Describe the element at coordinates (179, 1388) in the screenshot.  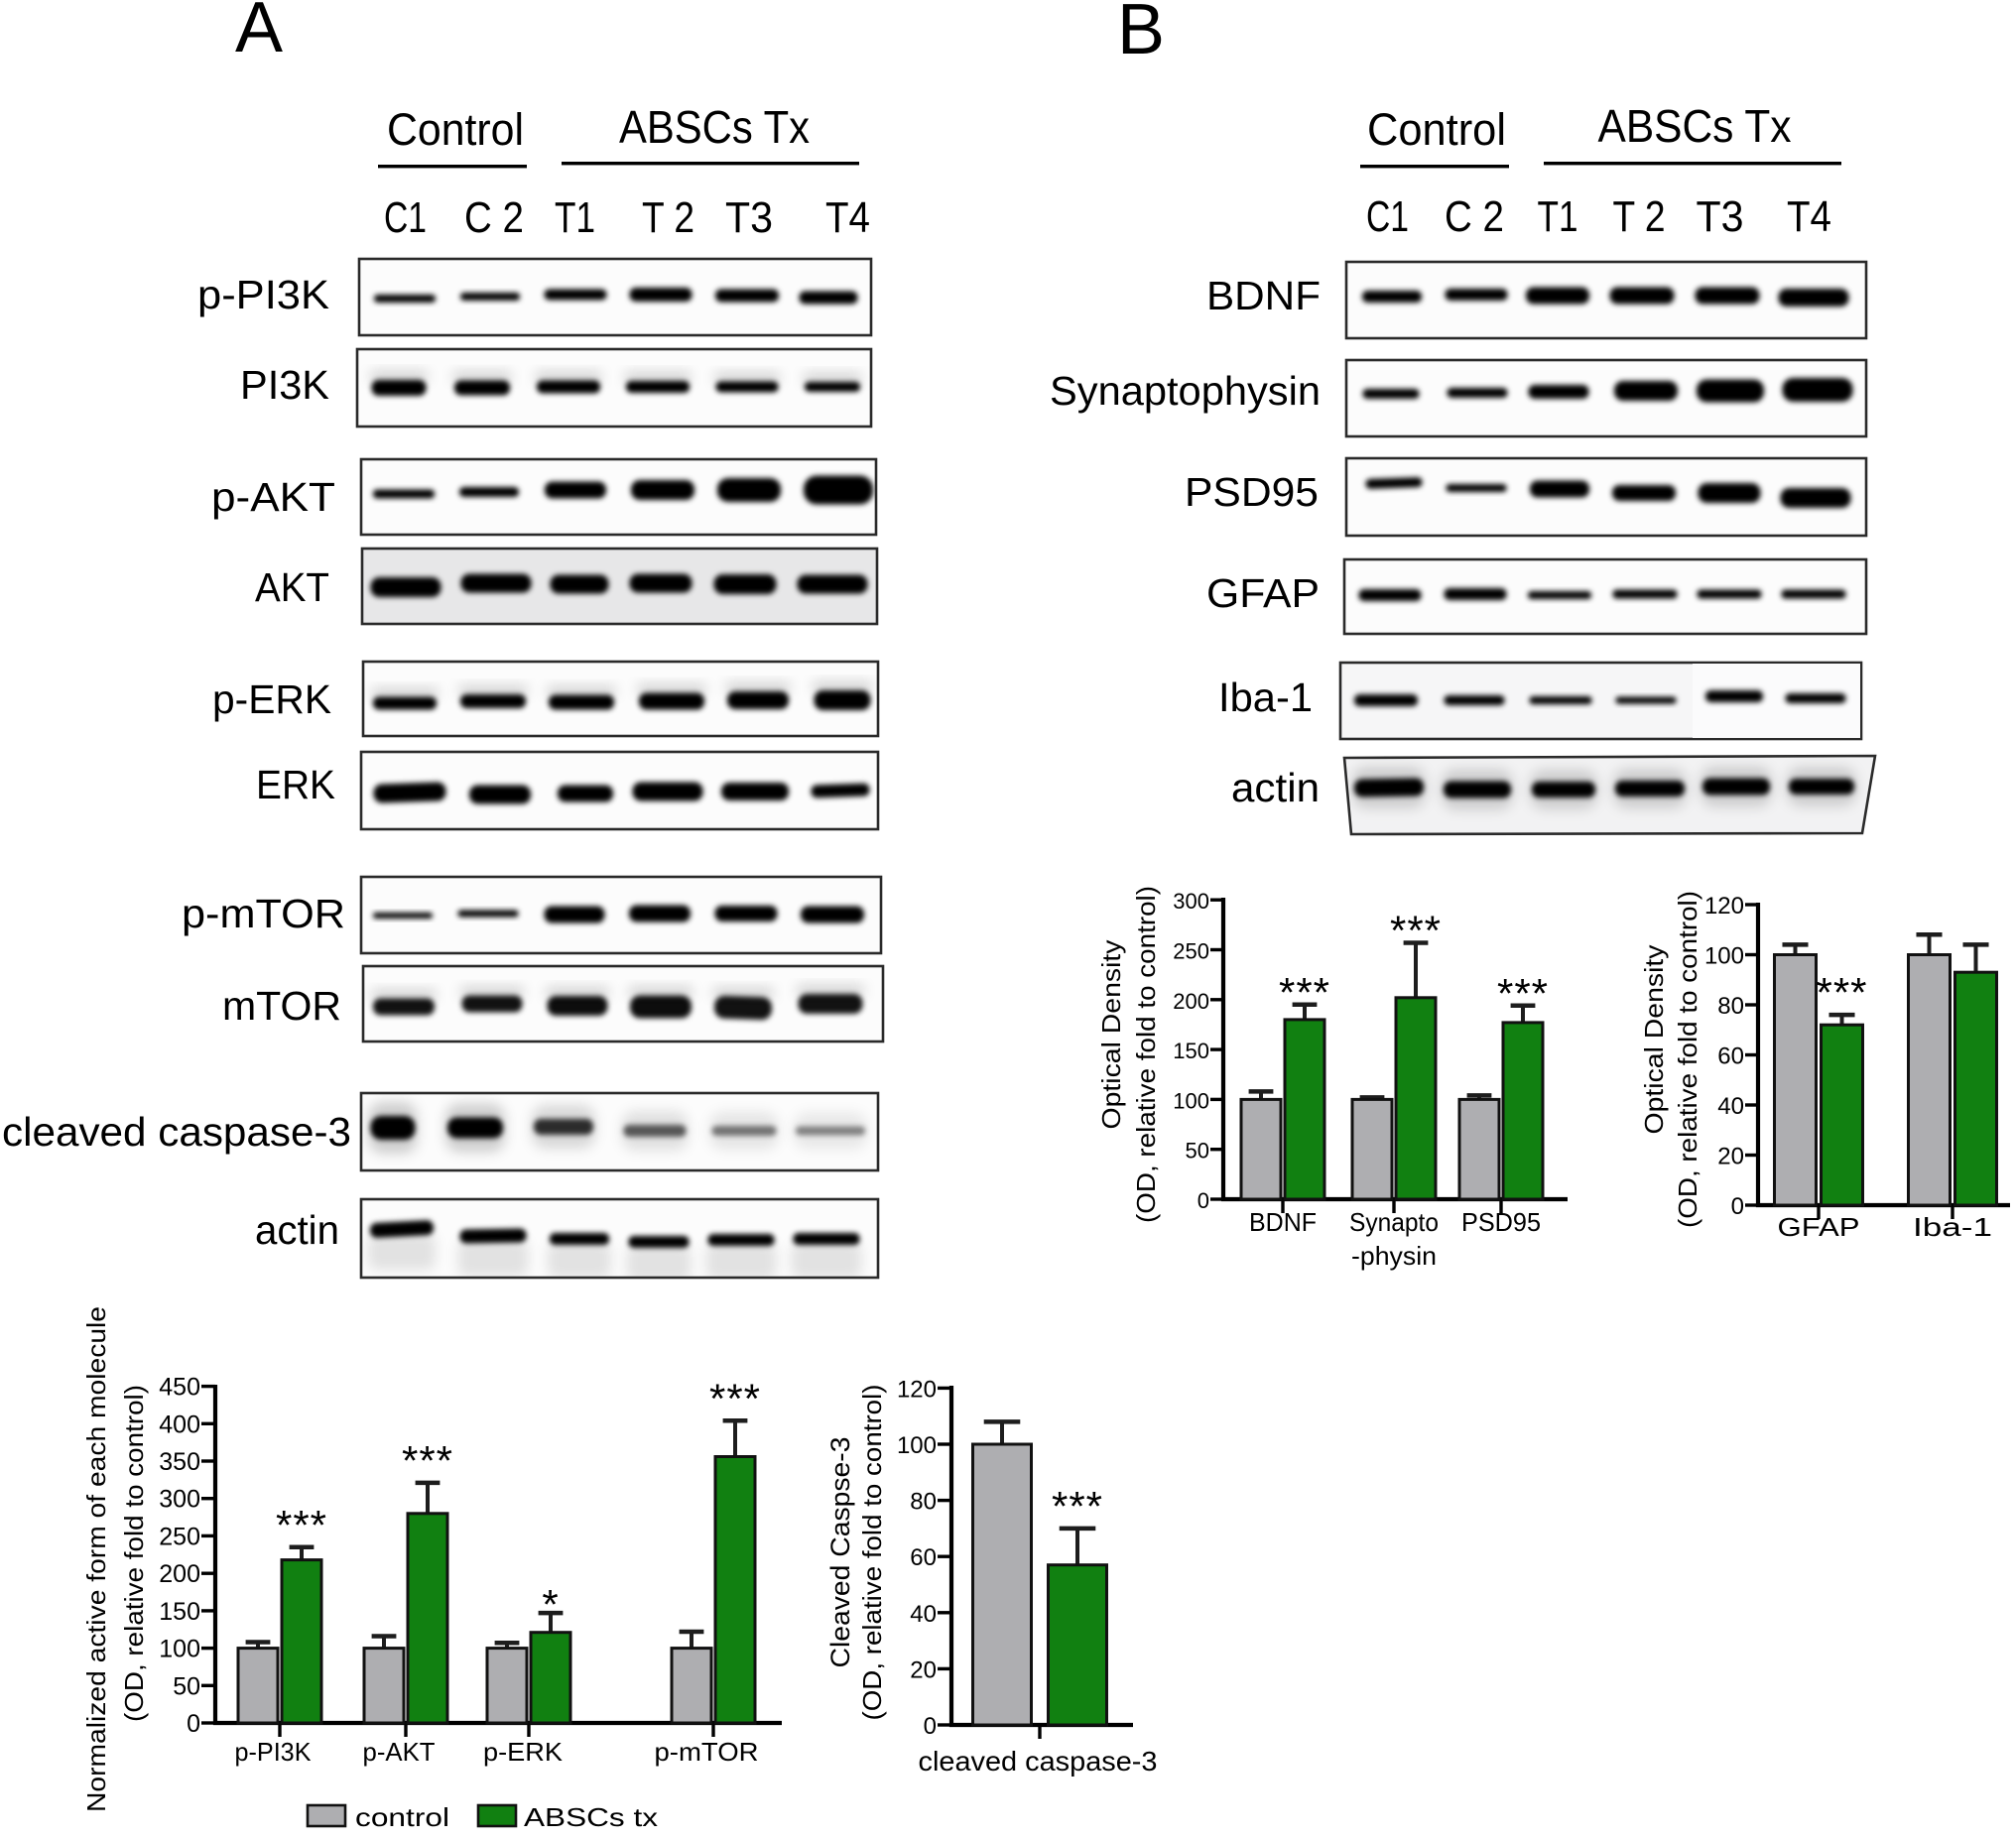
I see `svg-text: 450` at that location.